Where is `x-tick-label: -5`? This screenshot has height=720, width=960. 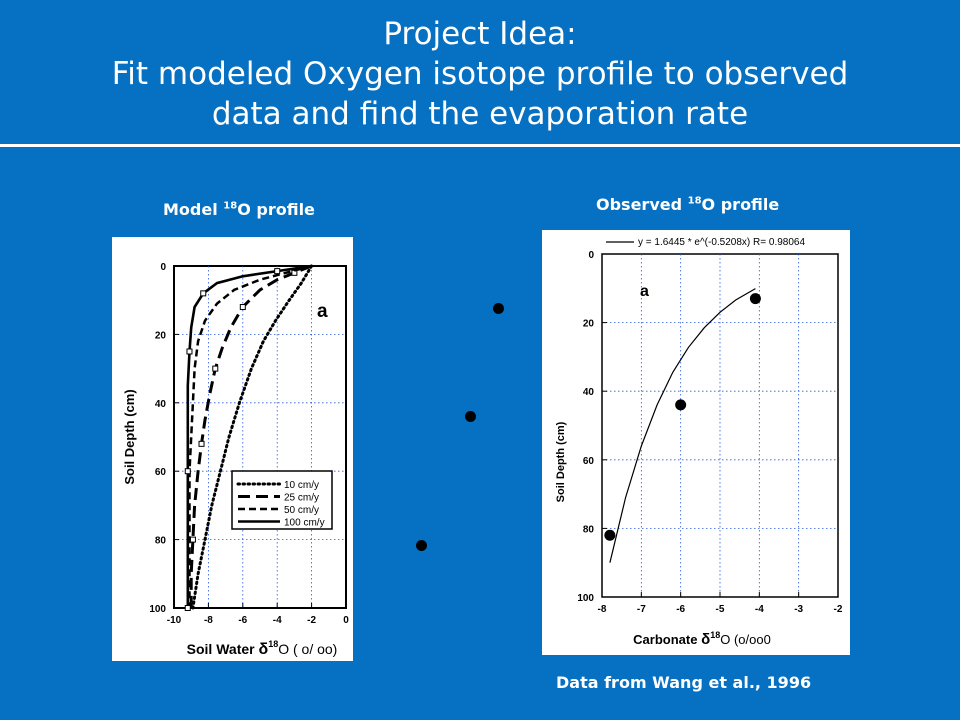 x-tick-label: -5 is located at coordinates (720, 609).